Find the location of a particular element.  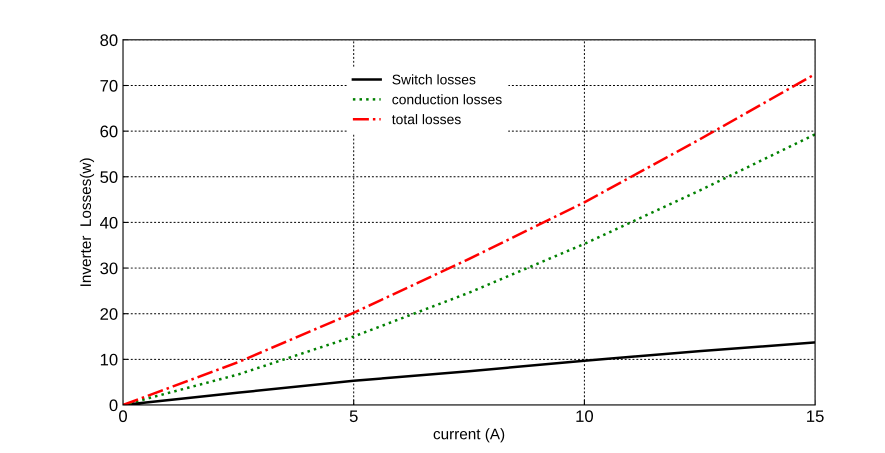

y-axis-title: Inverter Losses(w) is located at coordinates (87, 222).